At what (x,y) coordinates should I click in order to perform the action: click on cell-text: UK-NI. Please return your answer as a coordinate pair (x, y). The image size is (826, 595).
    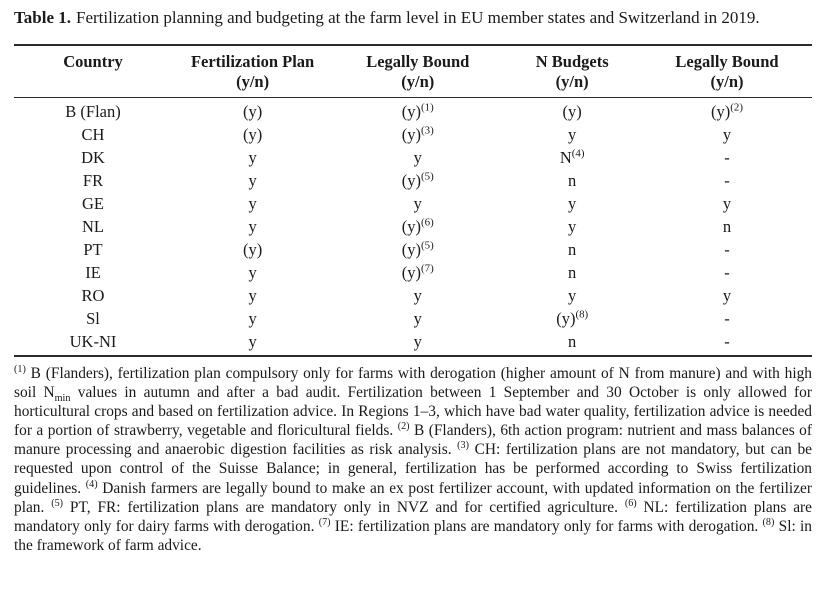
    Looking at the image, I should click on (93, 341).